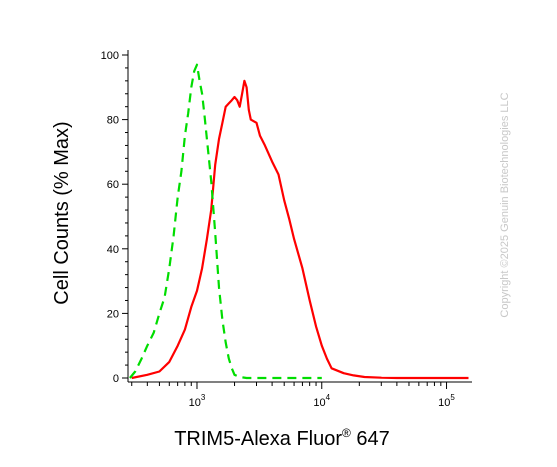  I want to click on x-axis-title: TRIM5-Alexa Fluor® 647, so click(282, 438).